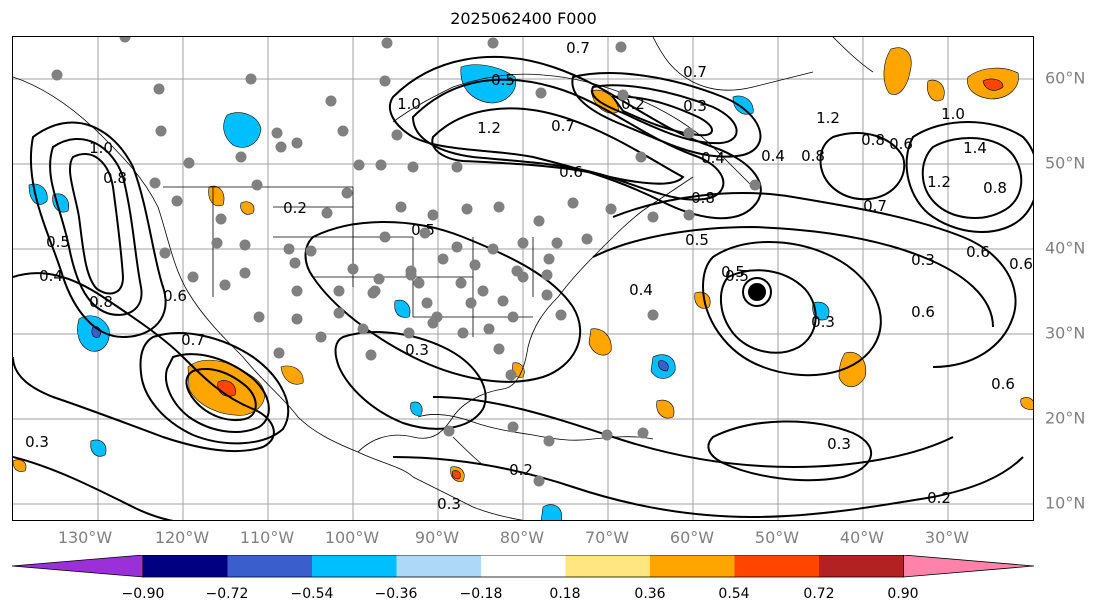 The image size is (1105, 615). What do you see at coordinates (903, 594) in the screenshot?
I see `colorbar-tick-label: 0.90` at bounding box center [903, 594].